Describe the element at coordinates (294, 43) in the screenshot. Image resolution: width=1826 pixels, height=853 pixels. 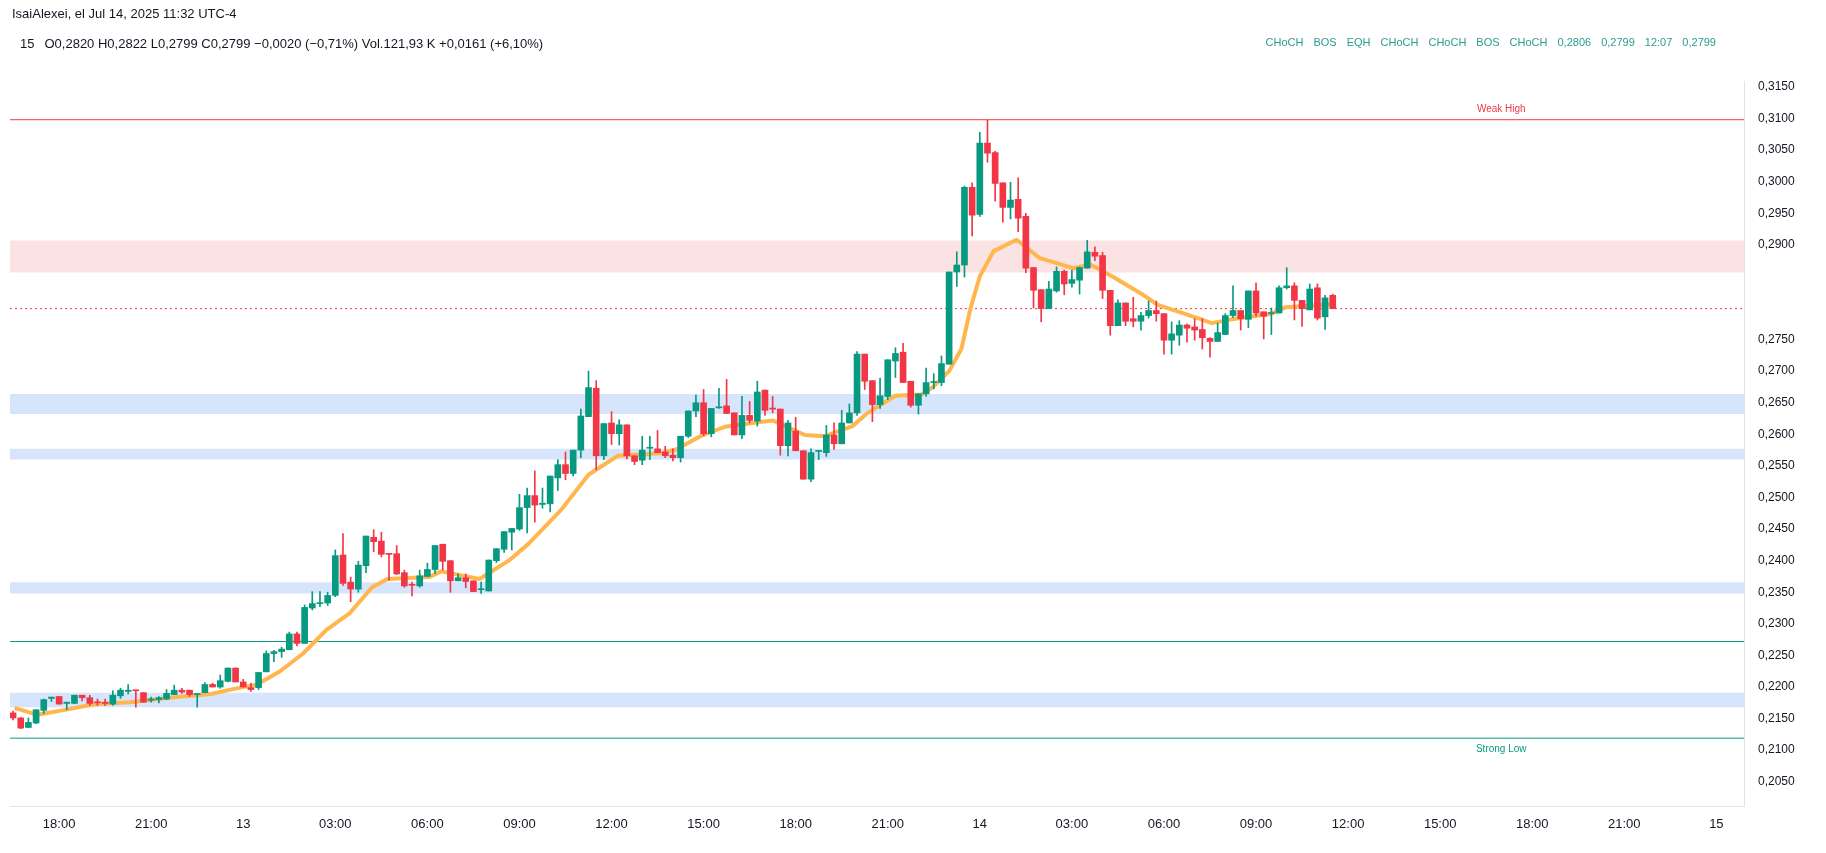
I see `chart-subtitle: O0,2820 H0,2822 L0,2799 C0,2799 −0,0020 (−0,71%) Vol.121,93 K +0,0161 (+6,10%)` at that location.